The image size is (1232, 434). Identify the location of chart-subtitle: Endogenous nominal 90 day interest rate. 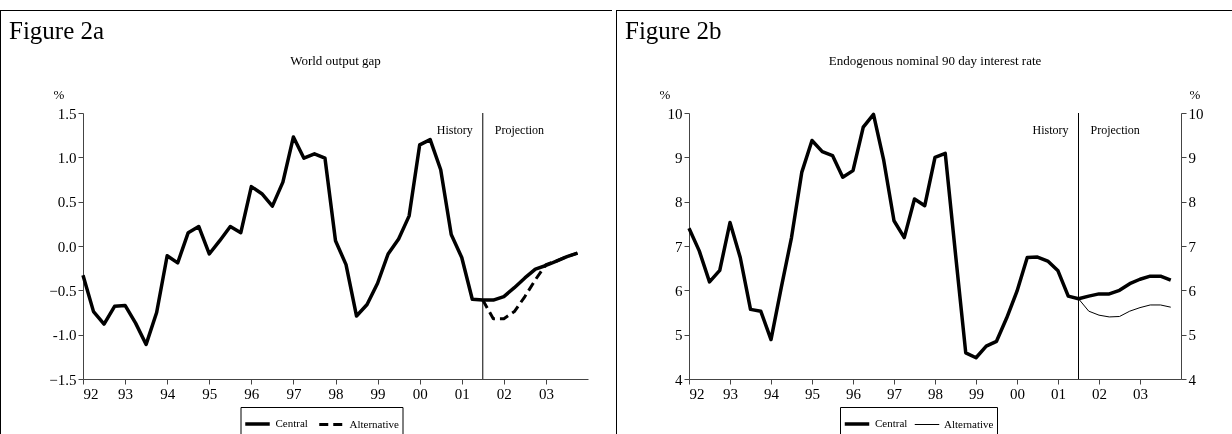
(935, 60).